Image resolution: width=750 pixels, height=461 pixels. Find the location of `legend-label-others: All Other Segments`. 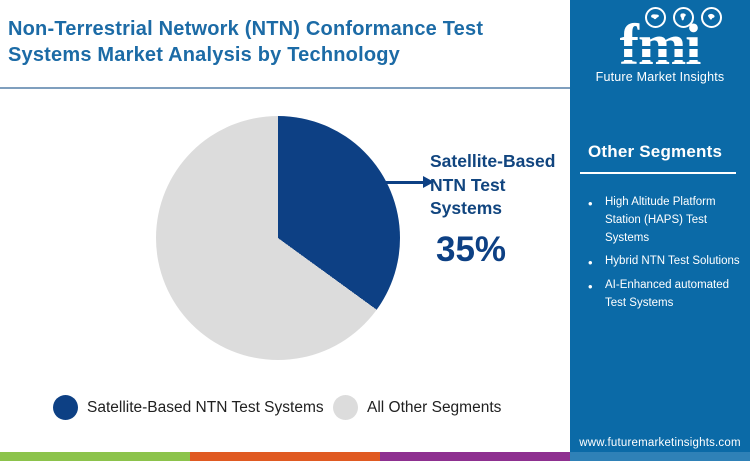

legend-label-others: All Other Segments is located at coordinates (434, 407).